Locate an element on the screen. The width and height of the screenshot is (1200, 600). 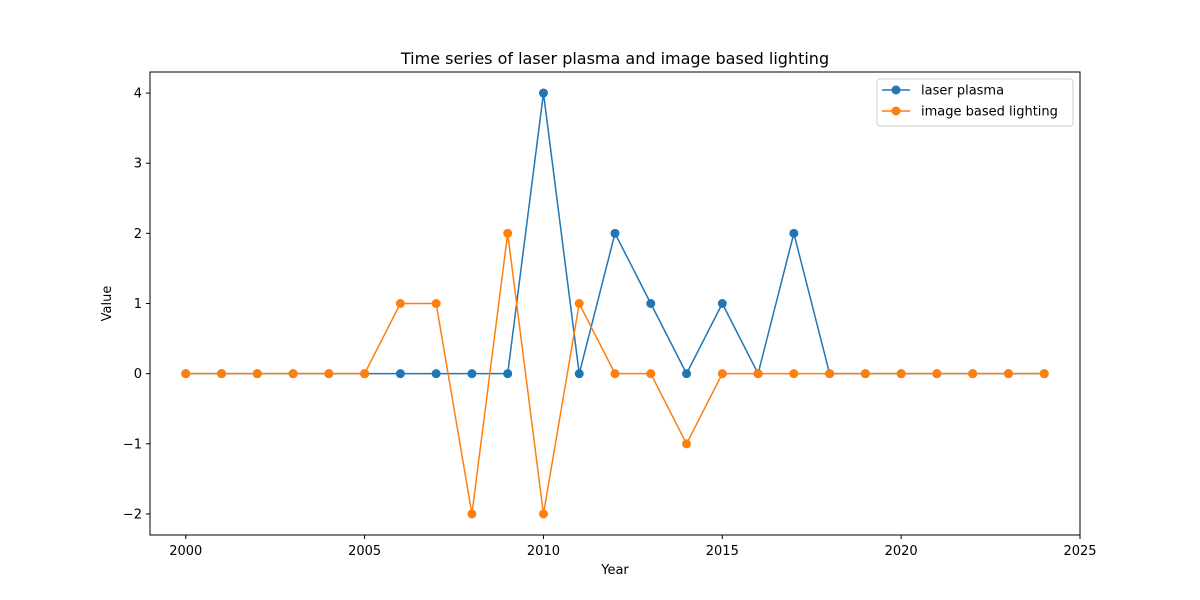
x-tick-label: 2025 is located at coordinates (1079, 551).